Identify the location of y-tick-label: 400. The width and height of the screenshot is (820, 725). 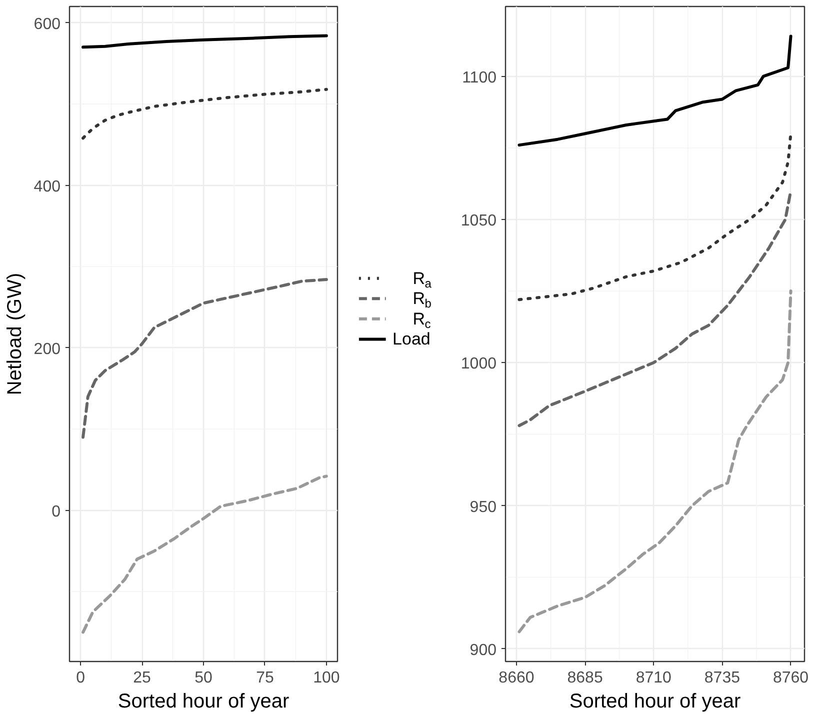
(47, 187).